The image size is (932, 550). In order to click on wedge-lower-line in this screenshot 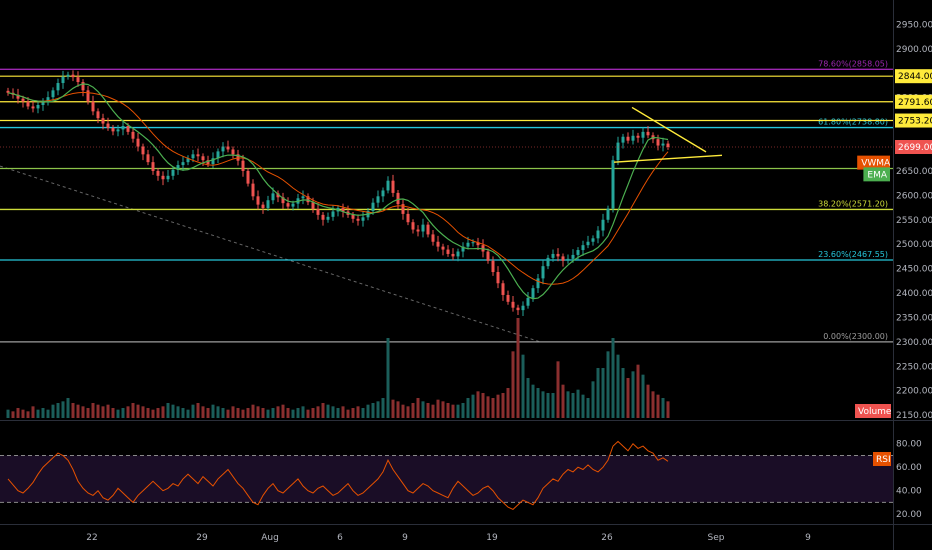, I will do `click(668, 158)`.